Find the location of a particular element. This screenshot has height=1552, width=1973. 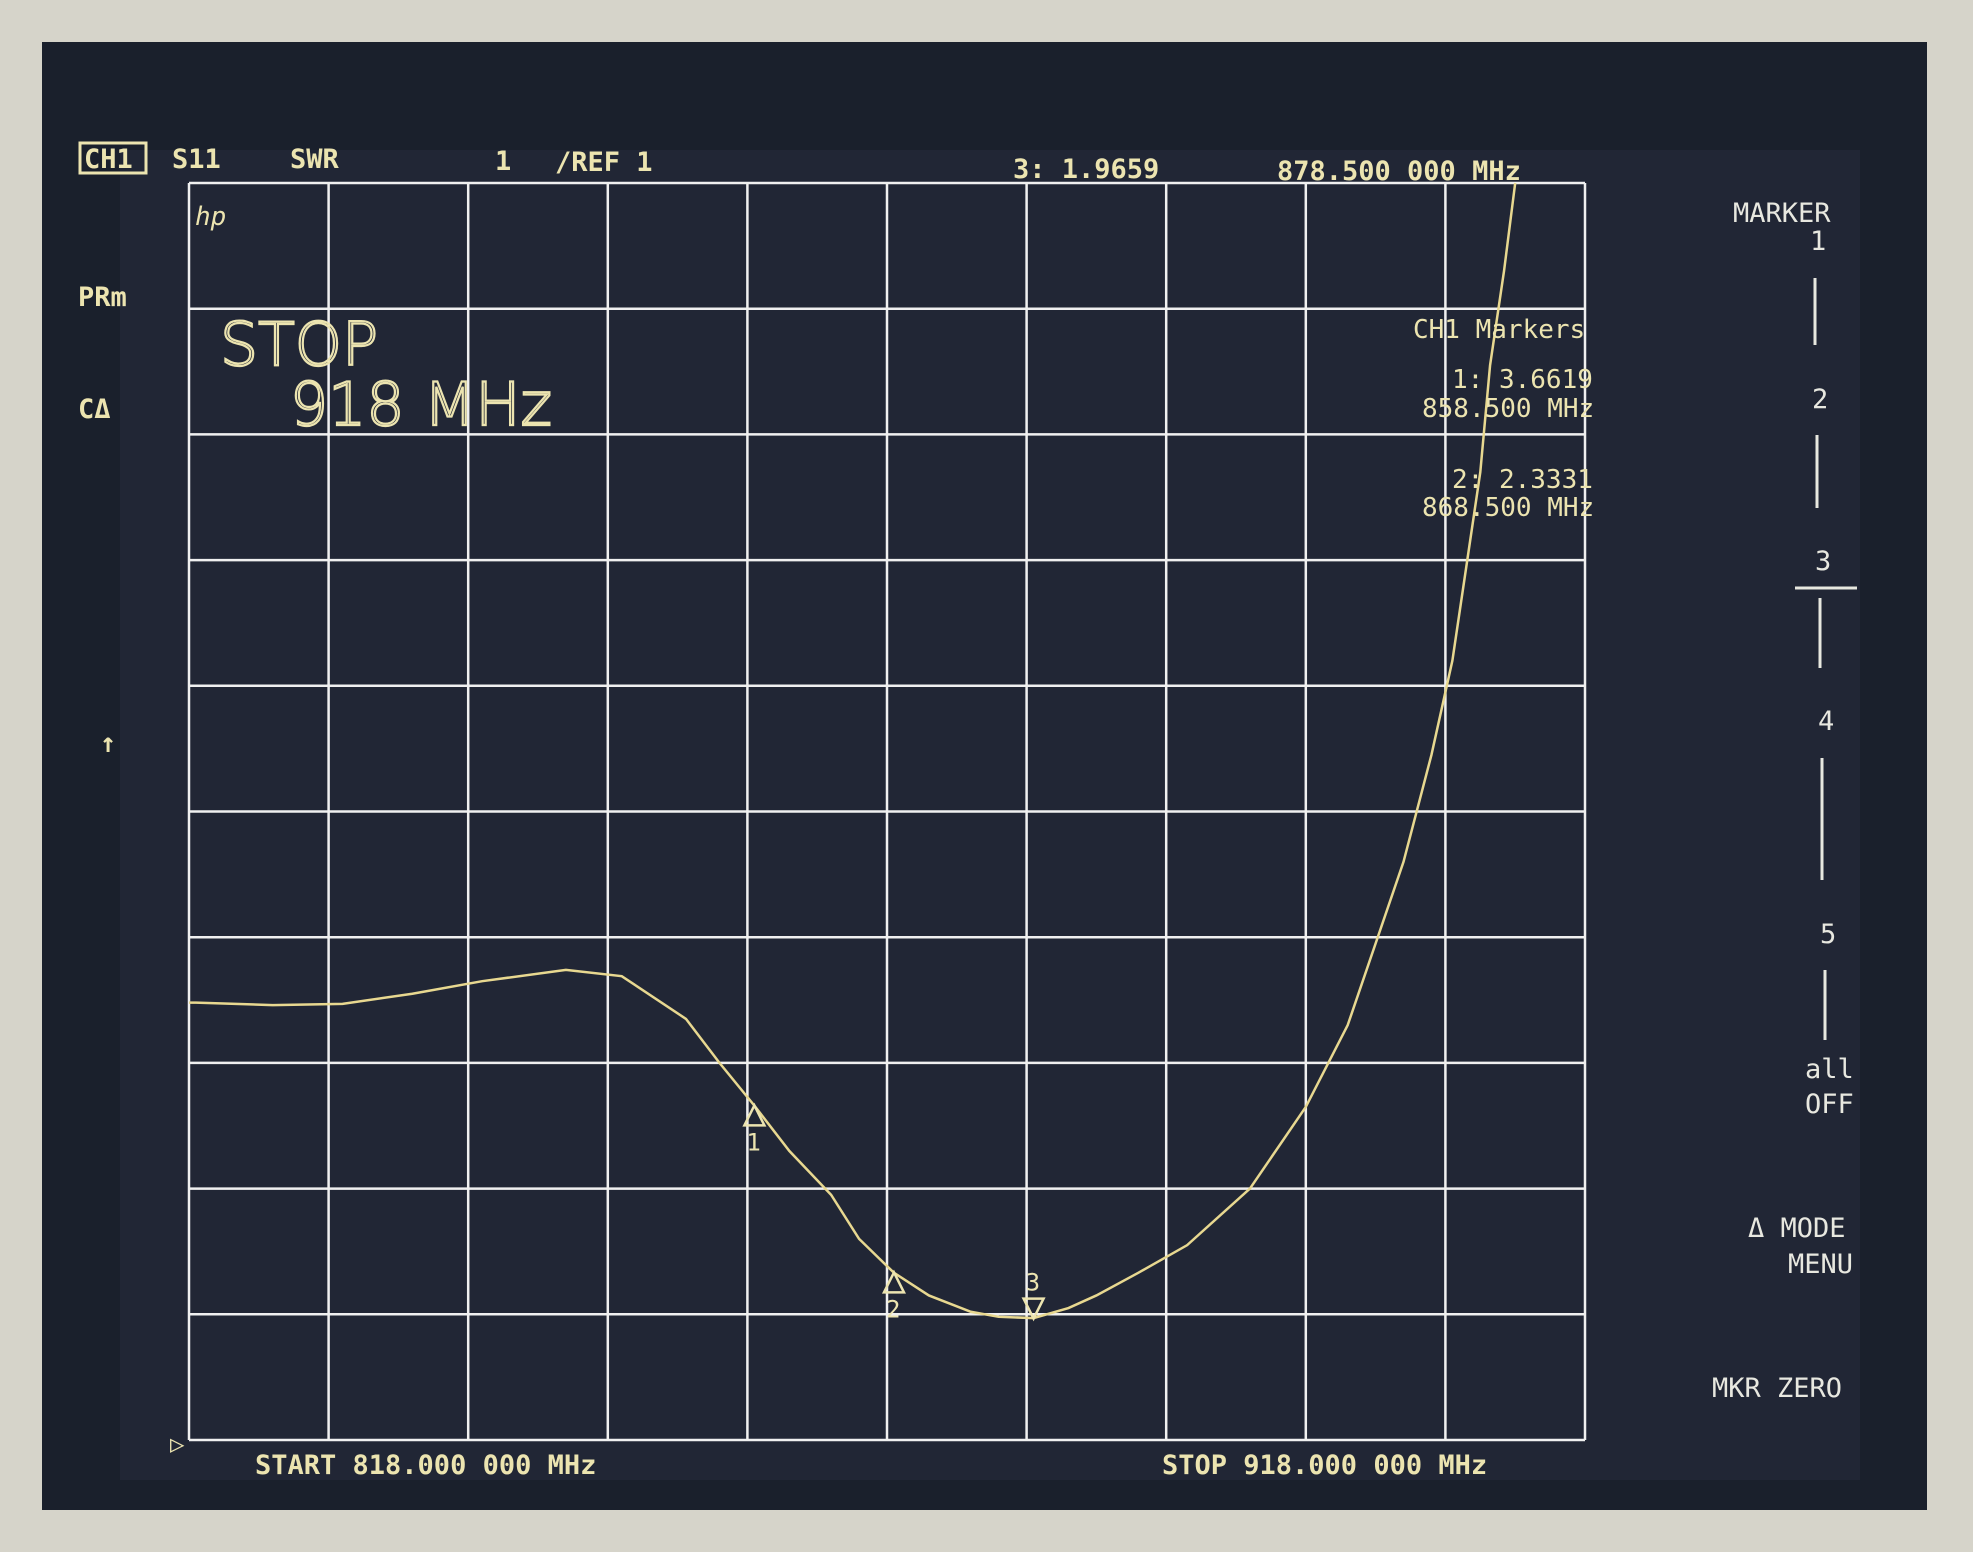

annotation-correction-delta: CΔ is located at coordinates (94, 409).